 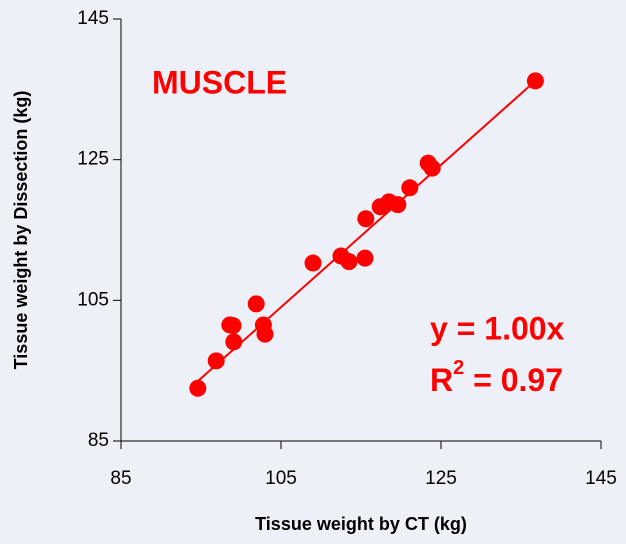 I want to click on chart-label: MUSCLE, so click(x=219, y=82).